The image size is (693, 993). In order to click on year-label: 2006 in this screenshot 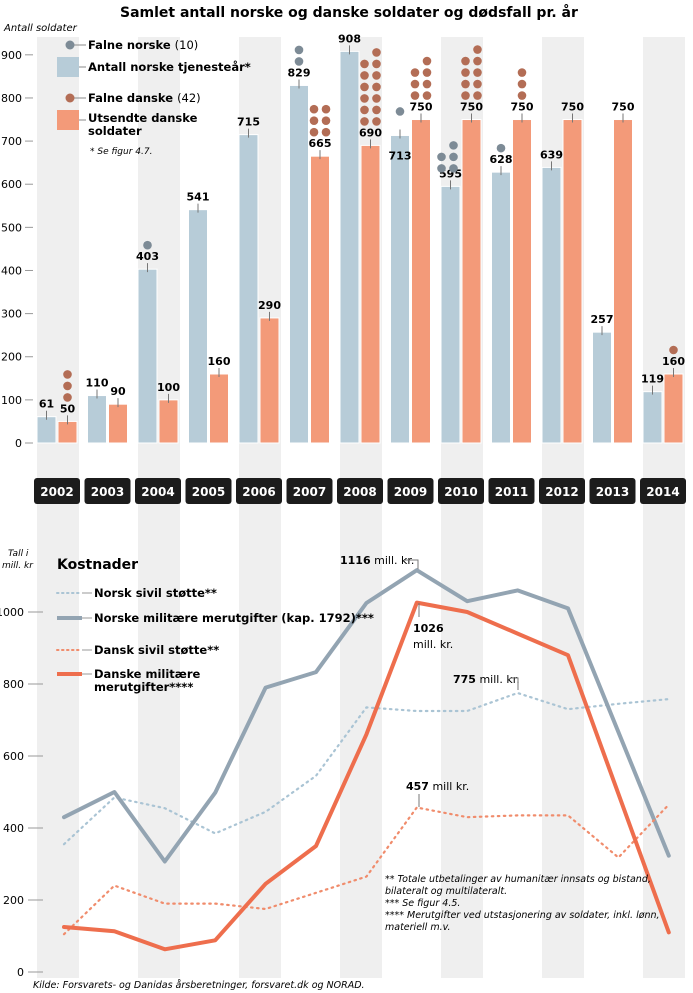, I will do `click(258, 492)`.